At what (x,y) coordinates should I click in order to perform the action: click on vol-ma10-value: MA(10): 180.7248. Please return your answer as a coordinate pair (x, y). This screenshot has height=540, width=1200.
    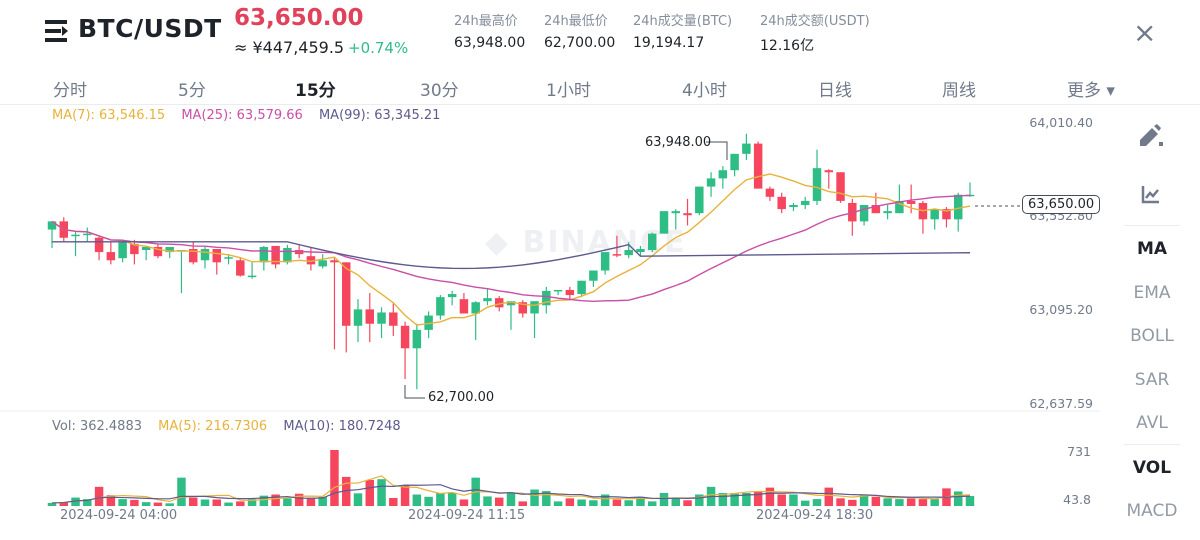
    Looking at the image, I should click on (342, 426).